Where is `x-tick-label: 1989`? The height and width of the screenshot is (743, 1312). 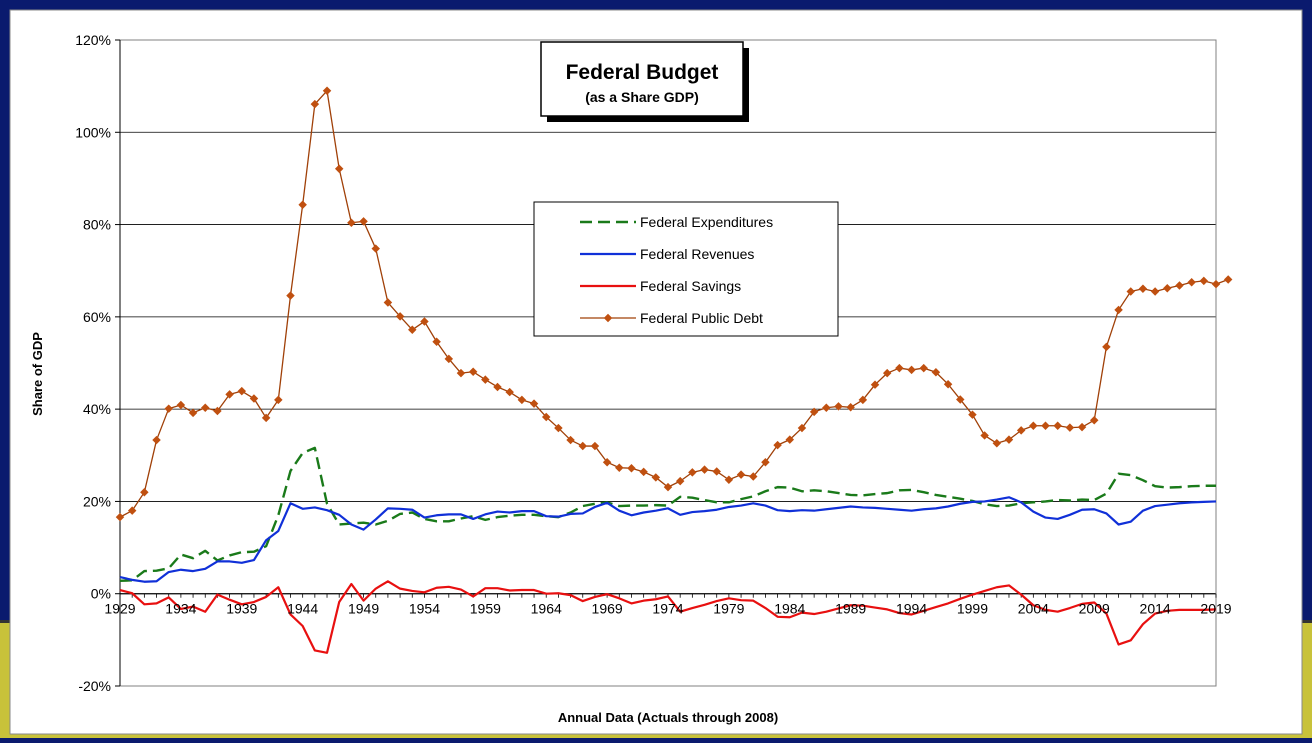
x-tick-label: 1989 is located at coordinates (850, 609).